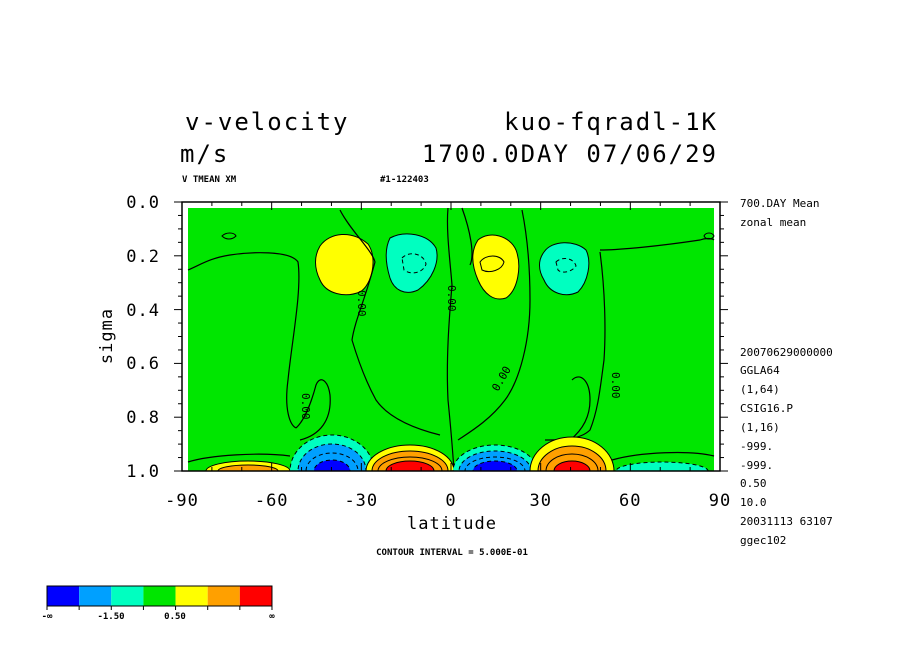 This screenshot has width=904, height=654. What do you see at coordinates (450, 501) in the screenshot?
I see `x-tick-label: 0` at bounding box center [450, 501].